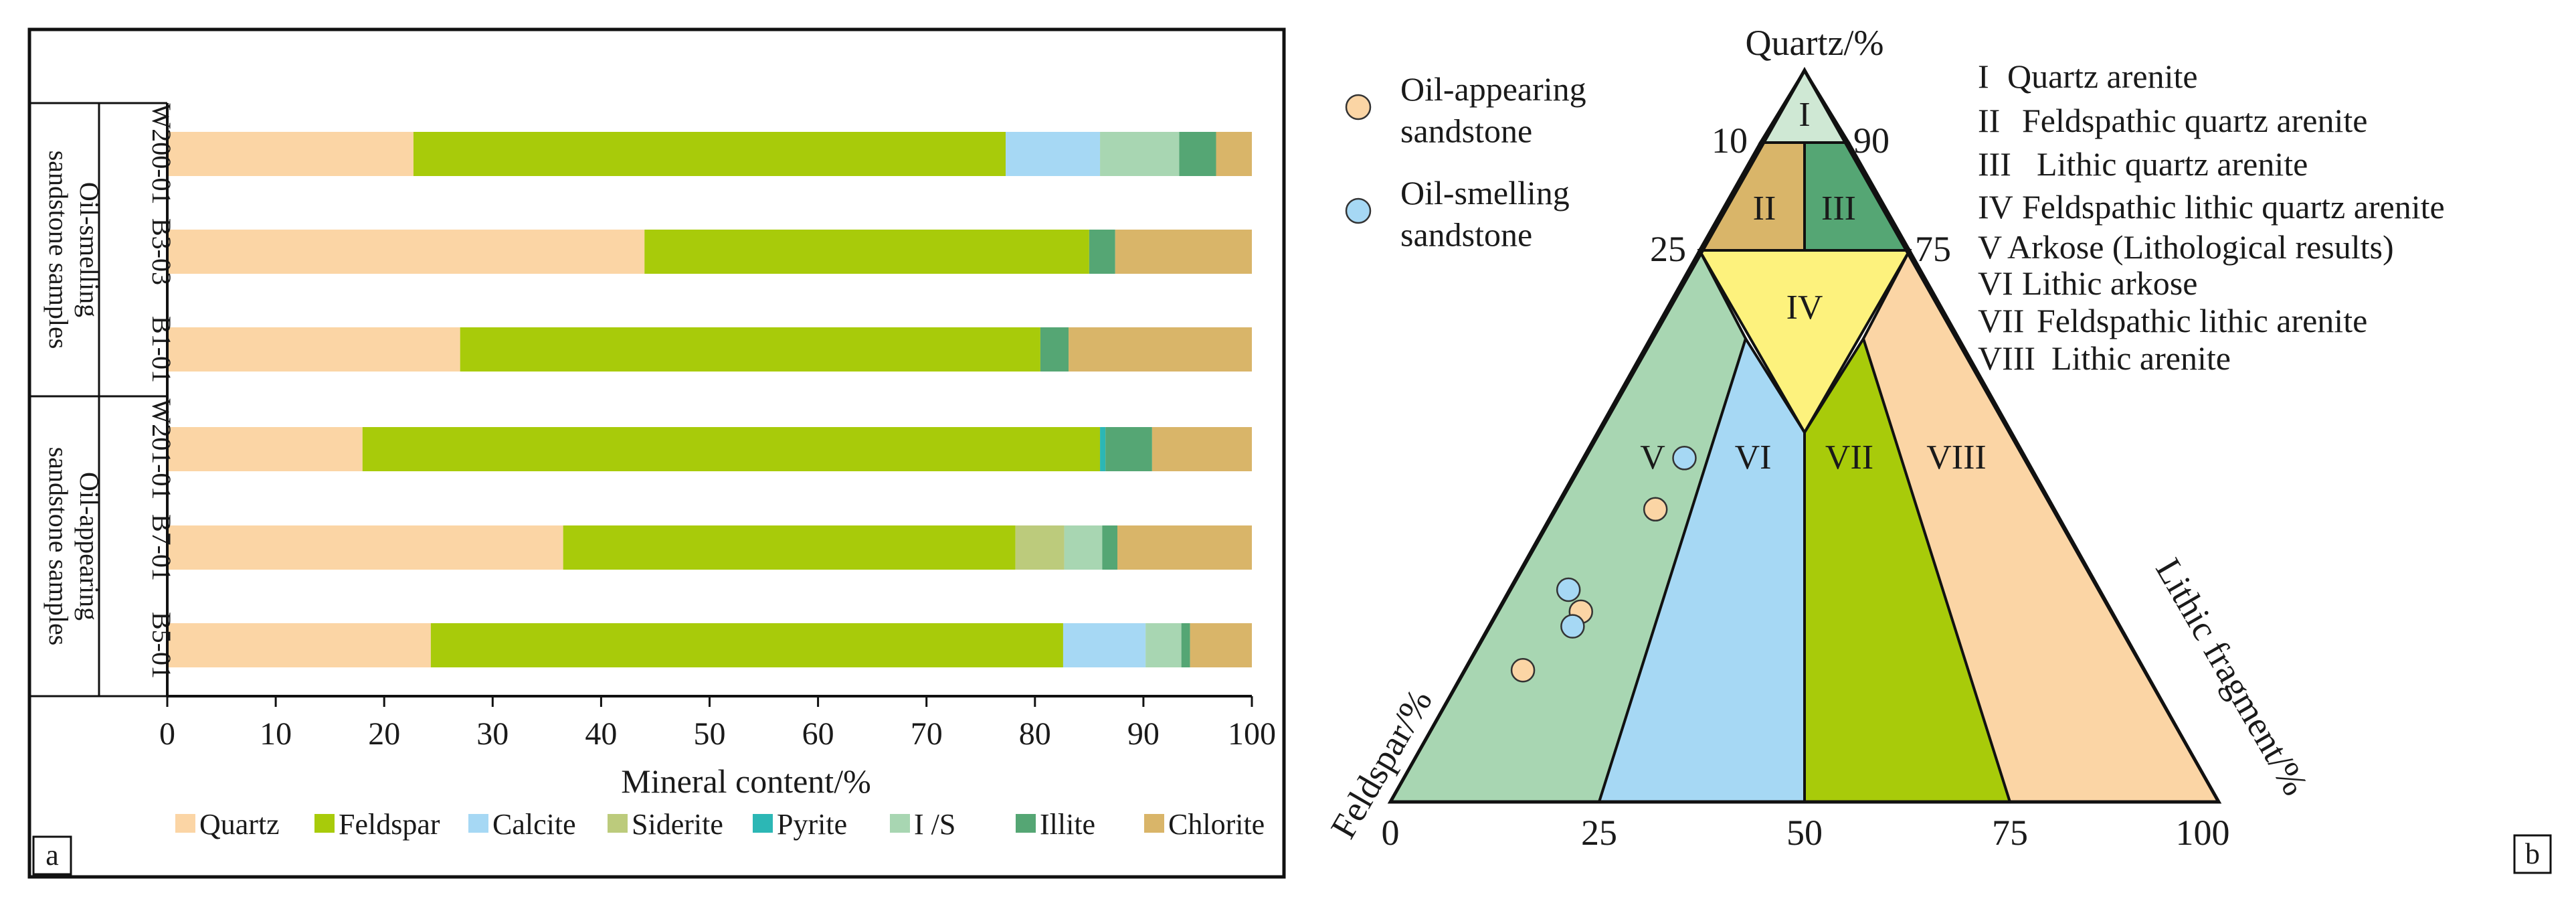 Image resolution: width=2576 pixels, height=903 pixels. I want to click on legend-label-siderite: Siderite, so click(677, 824).